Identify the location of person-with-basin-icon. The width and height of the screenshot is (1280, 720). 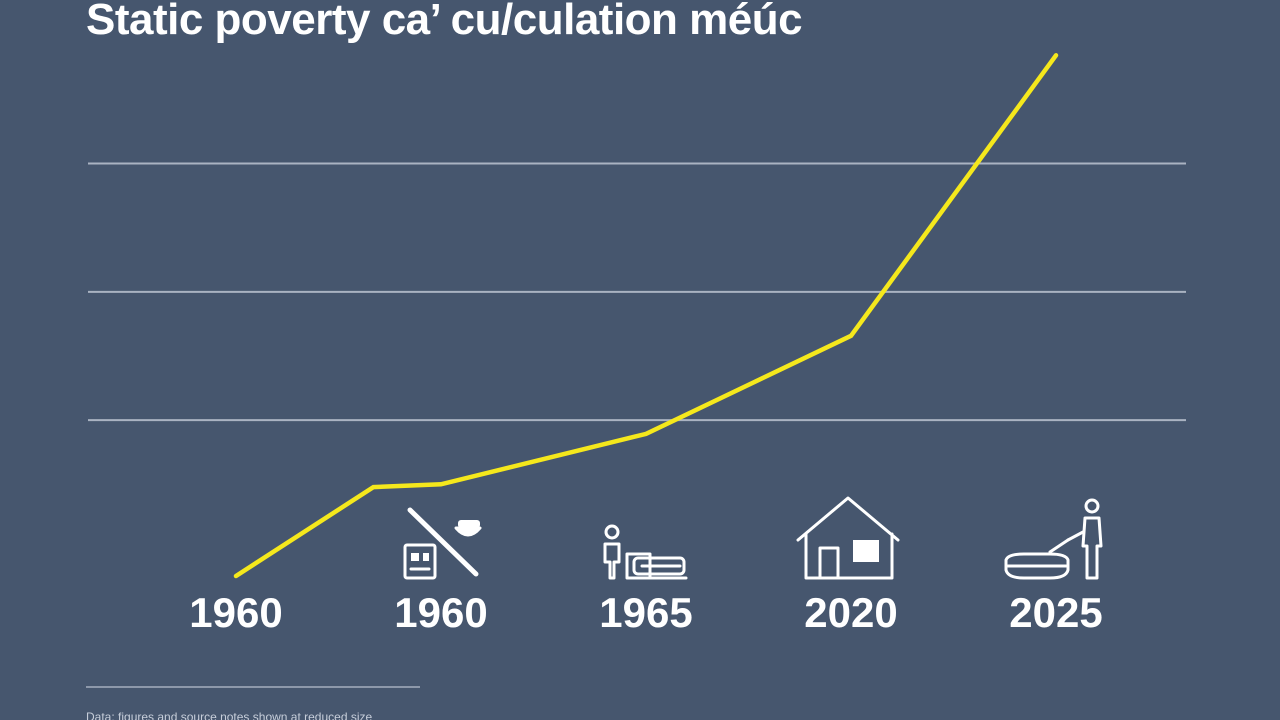
(1053, 539).